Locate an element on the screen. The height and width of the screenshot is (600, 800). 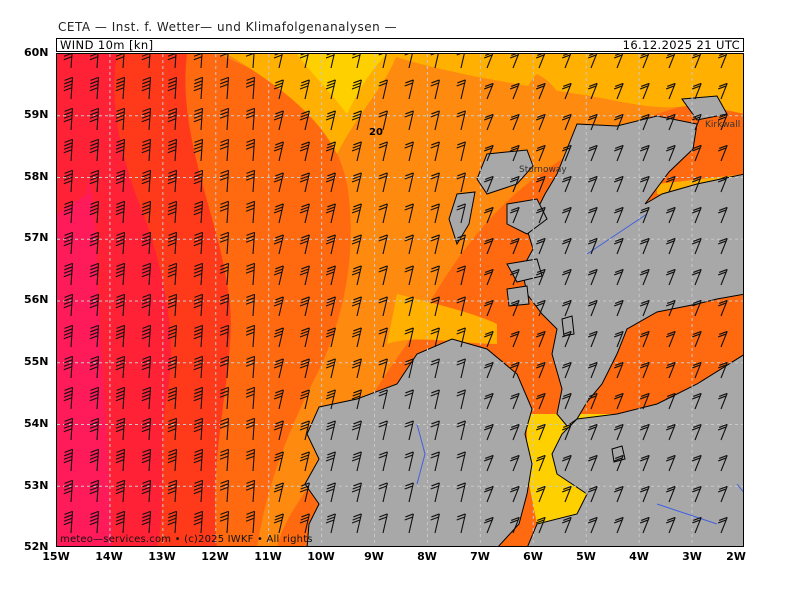
lon-label-8w: 8W is located at coordinates (427, 556).